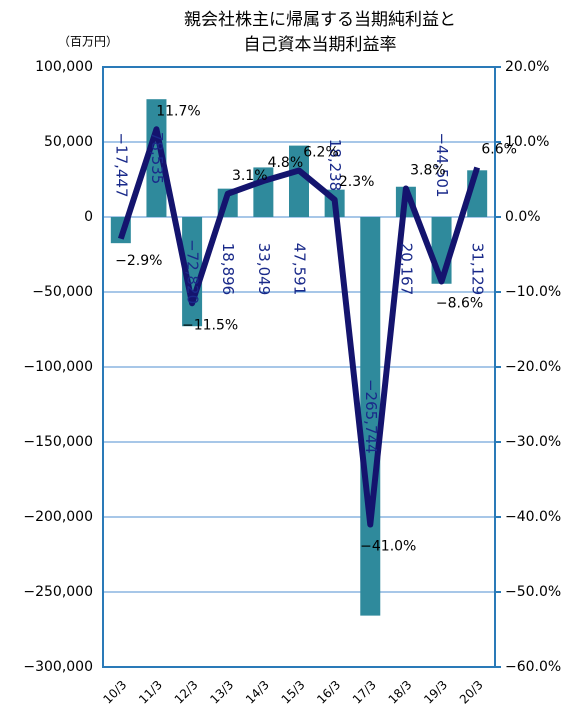 The width and height of the screenshot is (571, 713). Describe the element at coordinates (114, 692) in the screenshot. I see `x-tick-label: 10/3` at that location.